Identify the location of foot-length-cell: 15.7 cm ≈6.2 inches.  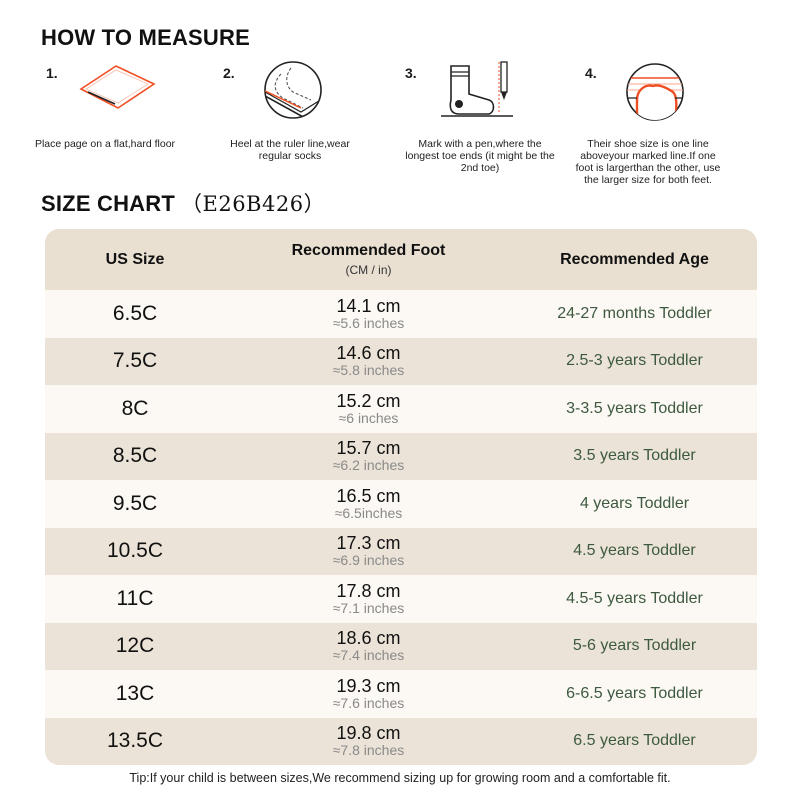
(368, 456).